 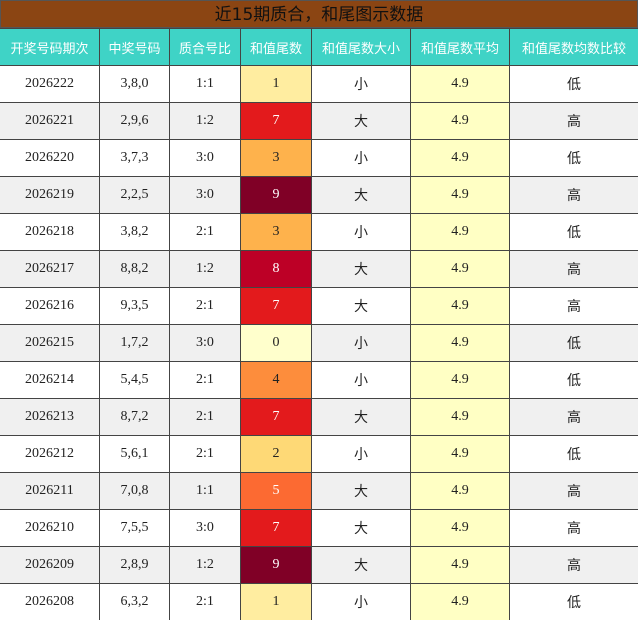 What do you see at coordinates (49, 269) in the screenshot?
I see `table-cell: 2026217` at bounding box center [49, 269].